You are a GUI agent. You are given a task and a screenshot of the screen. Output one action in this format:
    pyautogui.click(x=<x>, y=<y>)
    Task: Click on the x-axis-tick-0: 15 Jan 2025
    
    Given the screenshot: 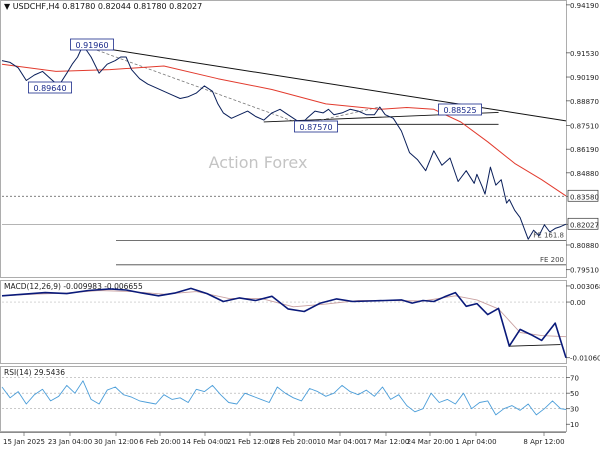 What is the action you would take?
    pyautogui.click(x=24, y=442)
    